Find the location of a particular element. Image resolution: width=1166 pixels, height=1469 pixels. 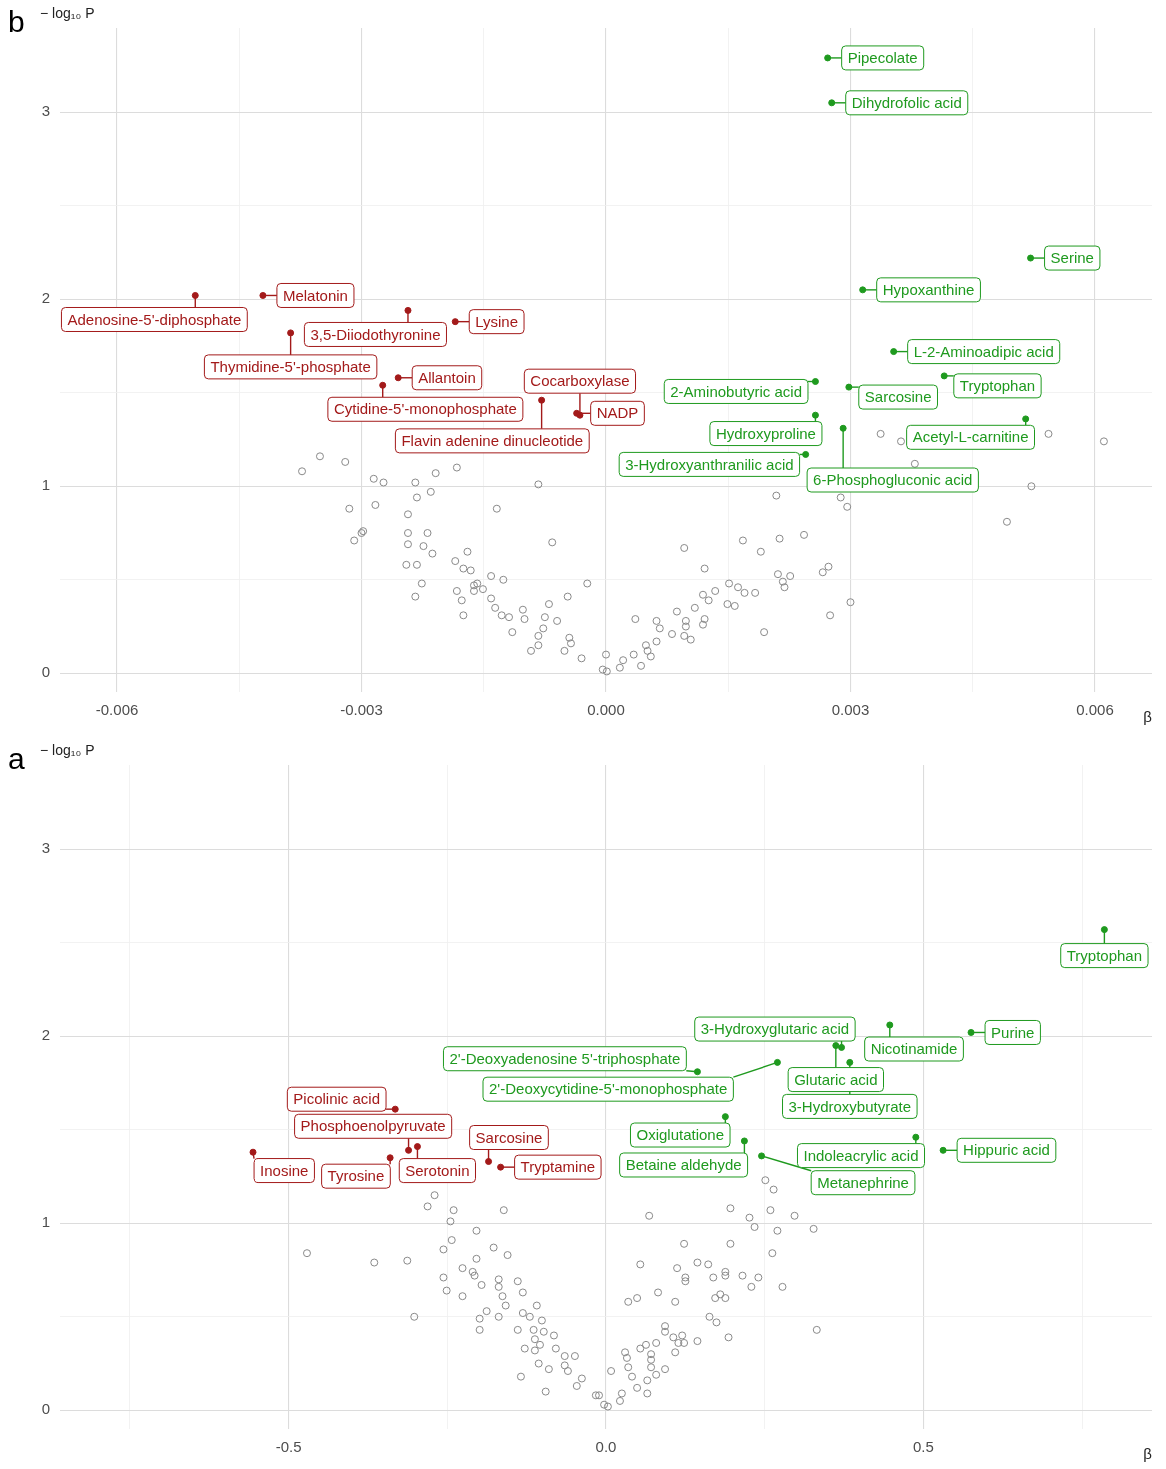

annotation: Inosine is located at coordinates (284, 1170).